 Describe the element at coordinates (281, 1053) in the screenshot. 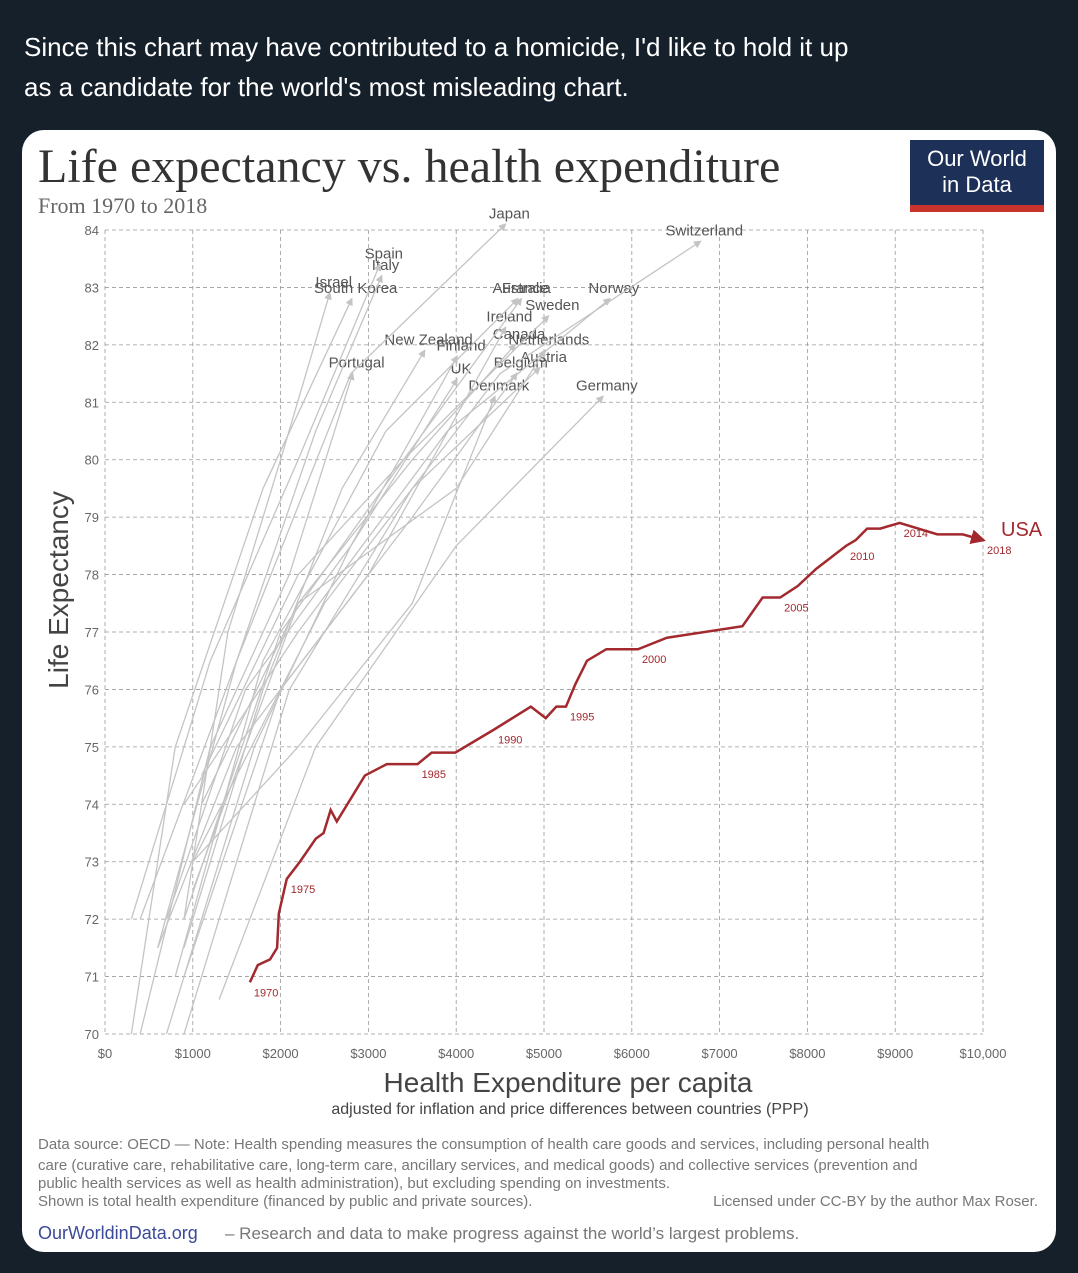

I see `x-tick-label: $2000` at that location.